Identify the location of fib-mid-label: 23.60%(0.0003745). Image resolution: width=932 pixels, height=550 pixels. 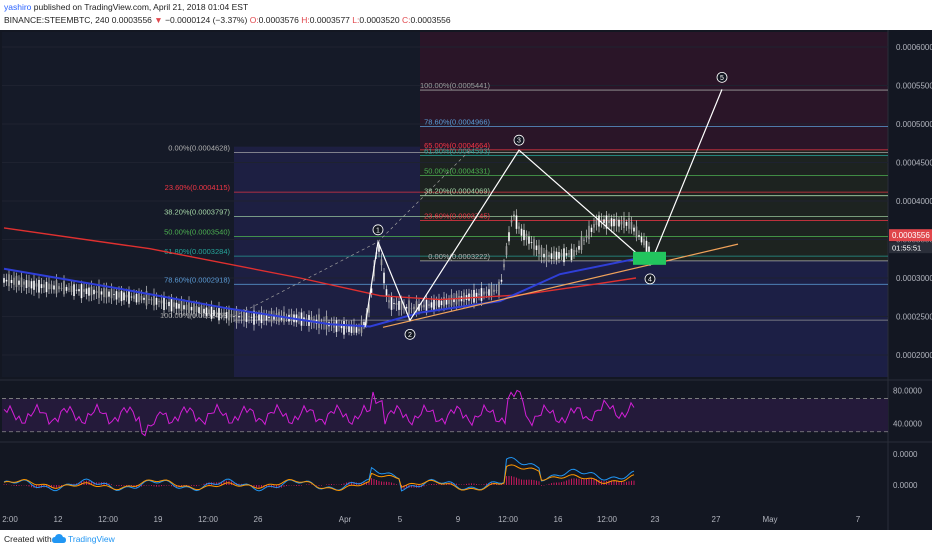
(457, 216).